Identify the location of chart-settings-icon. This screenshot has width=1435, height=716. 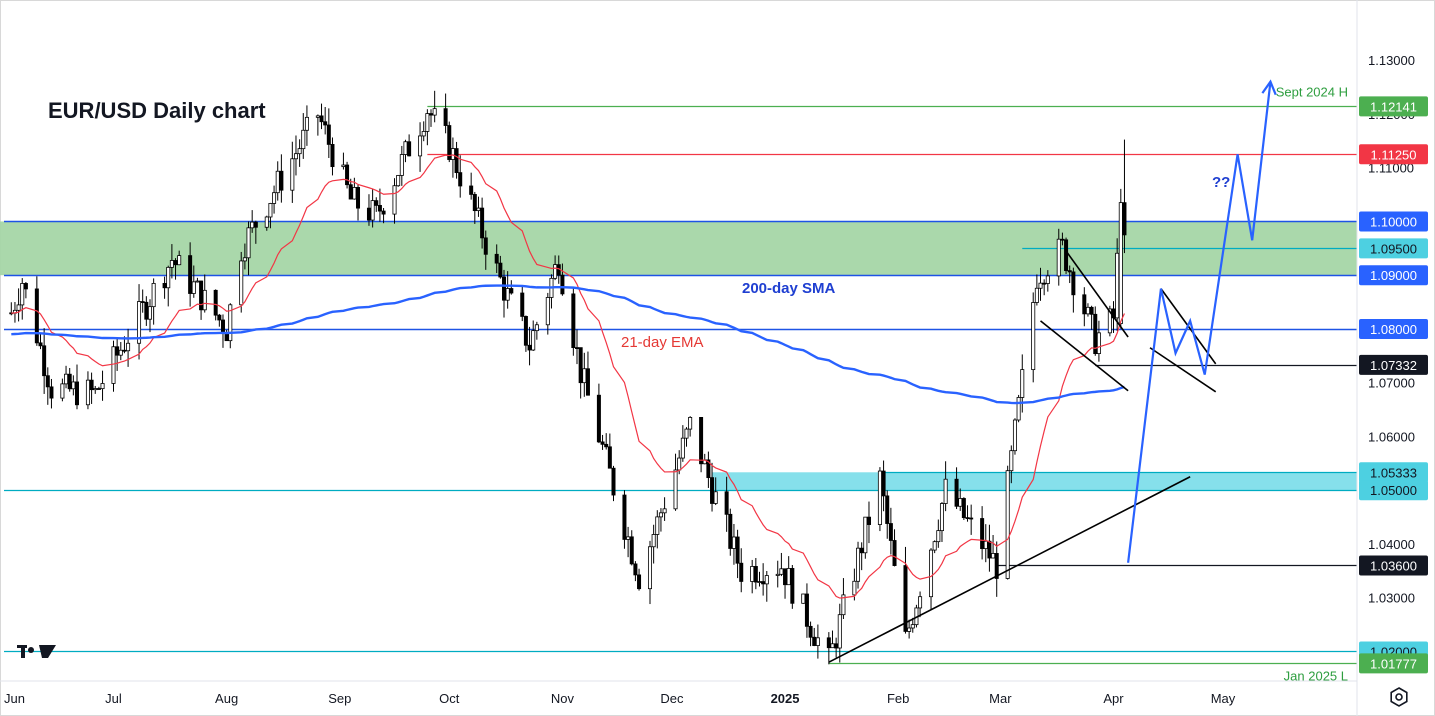
(1399, 697).